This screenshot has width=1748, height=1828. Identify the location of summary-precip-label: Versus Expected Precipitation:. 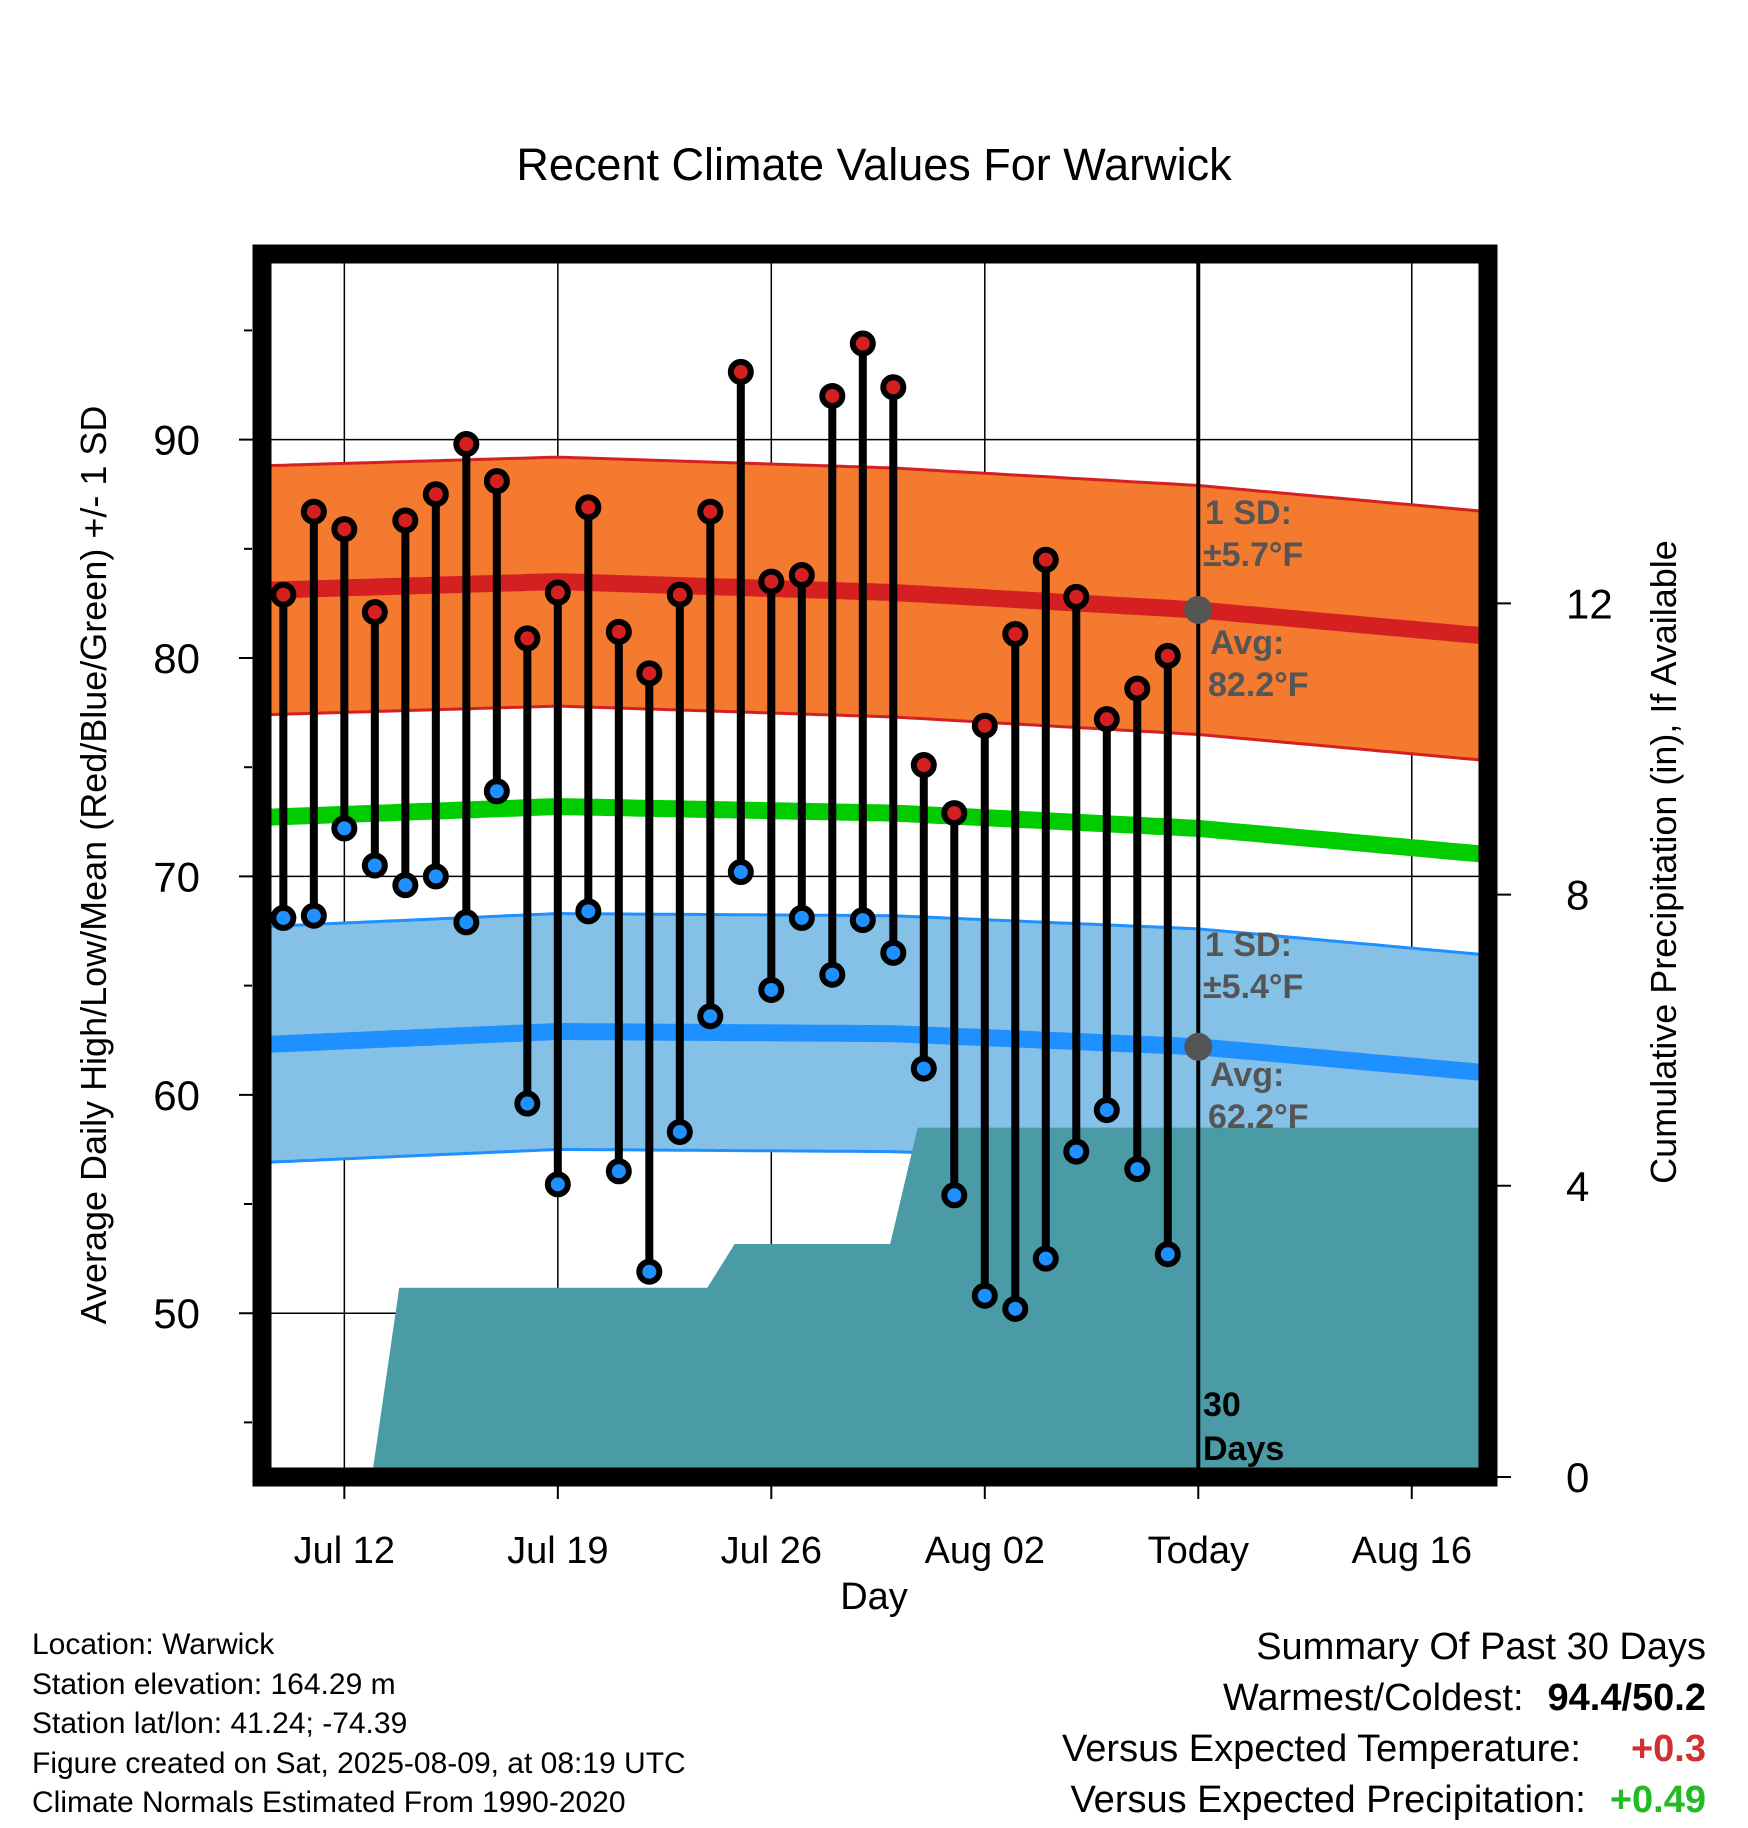
(1328, 1800).